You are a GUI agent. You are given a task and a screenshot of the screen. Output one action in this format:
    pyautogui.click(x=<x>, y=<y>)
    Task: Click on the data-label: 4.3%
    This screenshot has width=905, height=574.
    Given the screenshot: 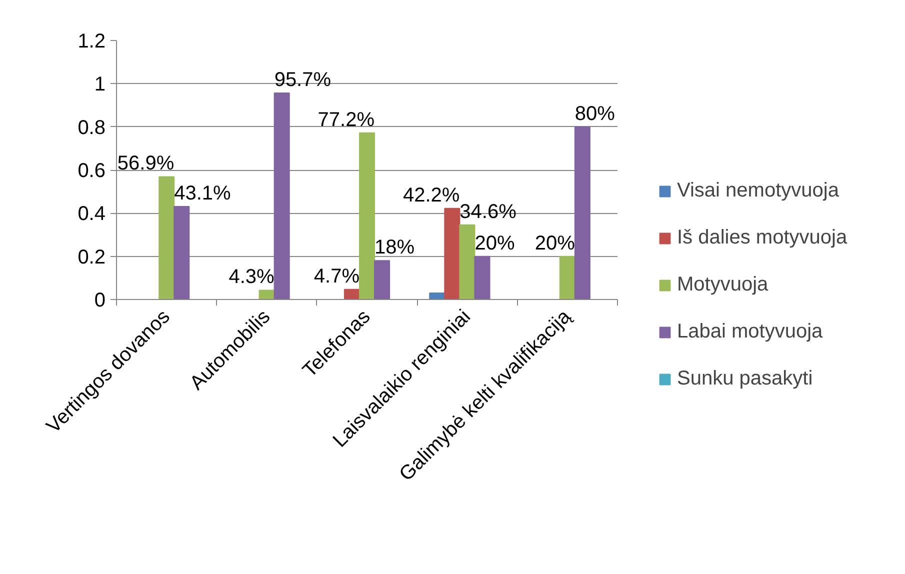 What is the action you would take?
    pyautogui.click(x=251, y=277)
    